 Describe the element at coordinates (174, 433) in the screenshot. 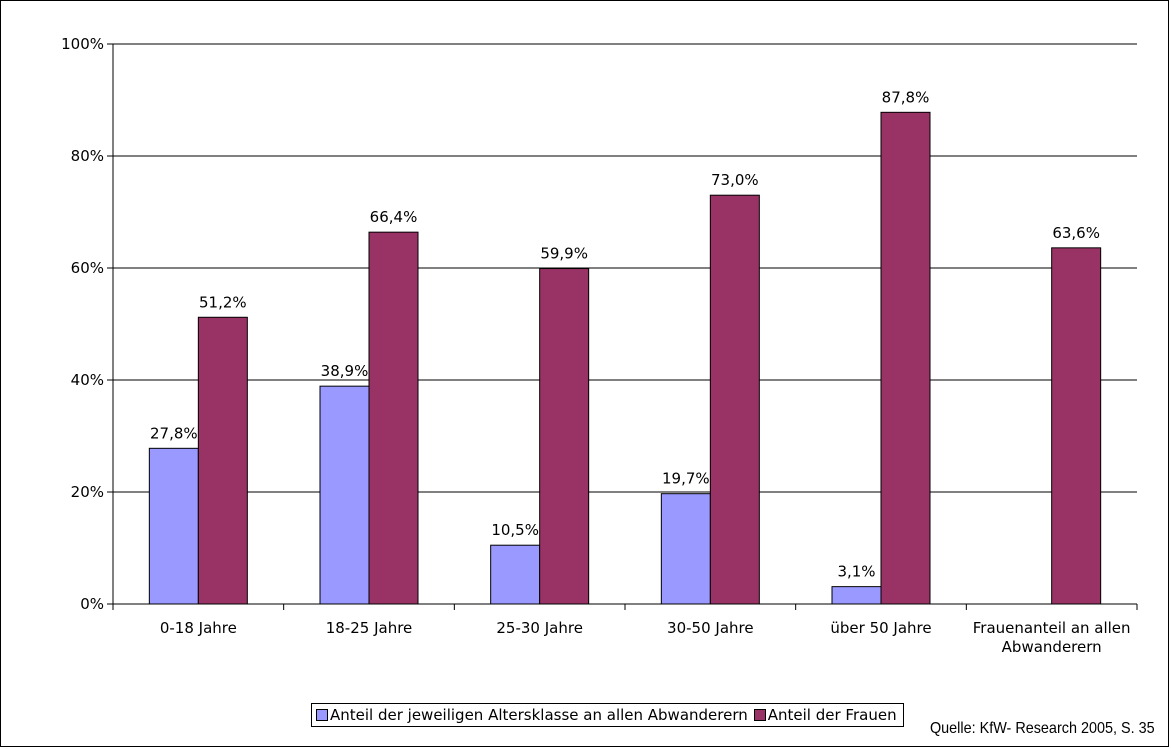

I see `data-label-altersklasse: 27,8%` at that location.